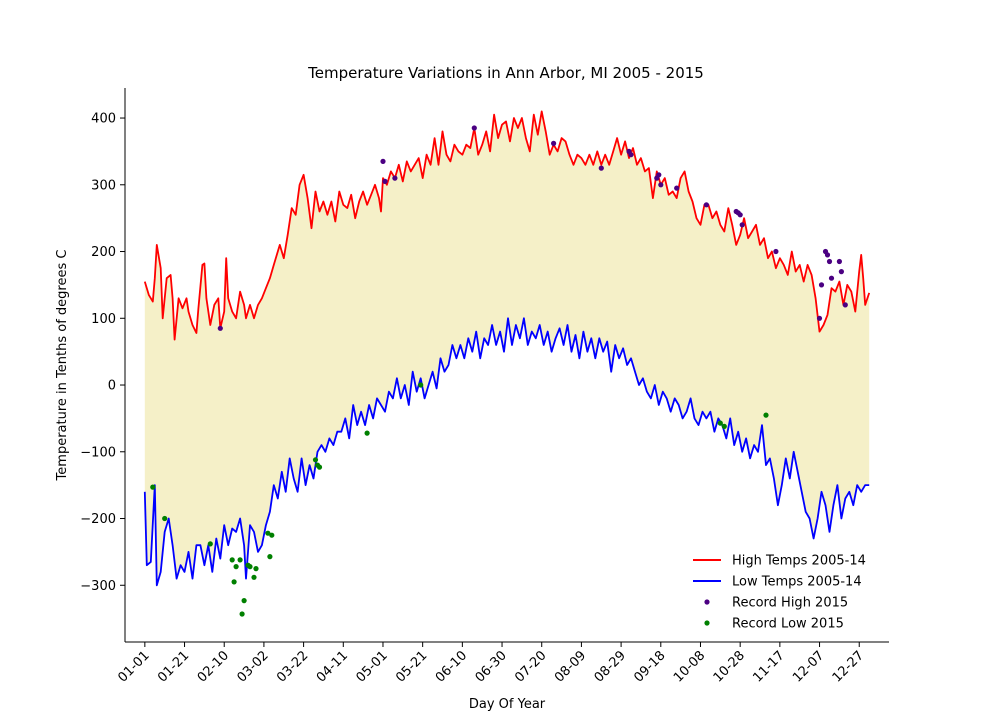 The height and width of the screenshot is (723, 988). I want to click on x-tick-label: 07-20, so click(530, 666).